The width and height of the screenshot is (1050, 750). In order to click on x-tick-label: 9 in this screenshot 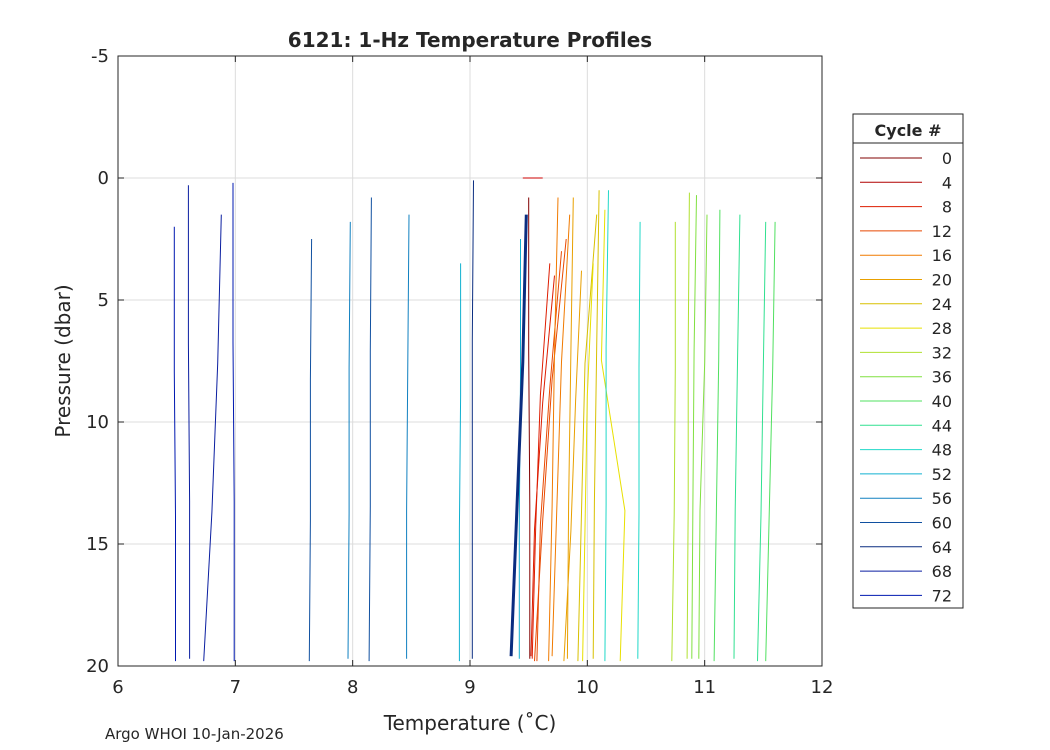, I will do `click(469, 687)`.